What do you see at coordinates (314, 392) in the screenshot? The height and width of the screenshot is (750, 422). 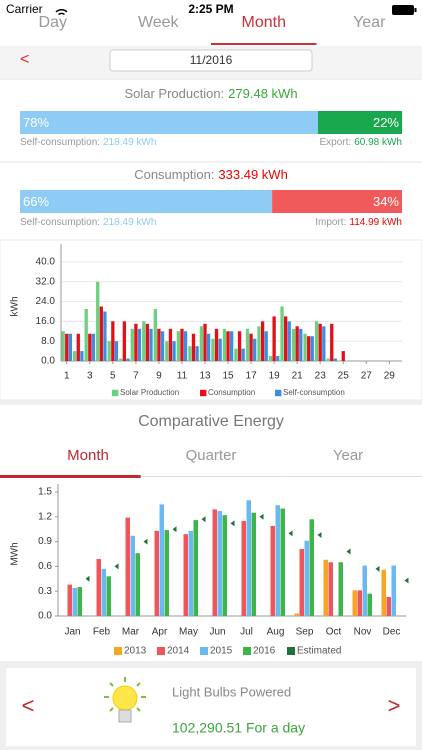 I see `legend-label: Self-consumption` at bounding box center [314, 392].